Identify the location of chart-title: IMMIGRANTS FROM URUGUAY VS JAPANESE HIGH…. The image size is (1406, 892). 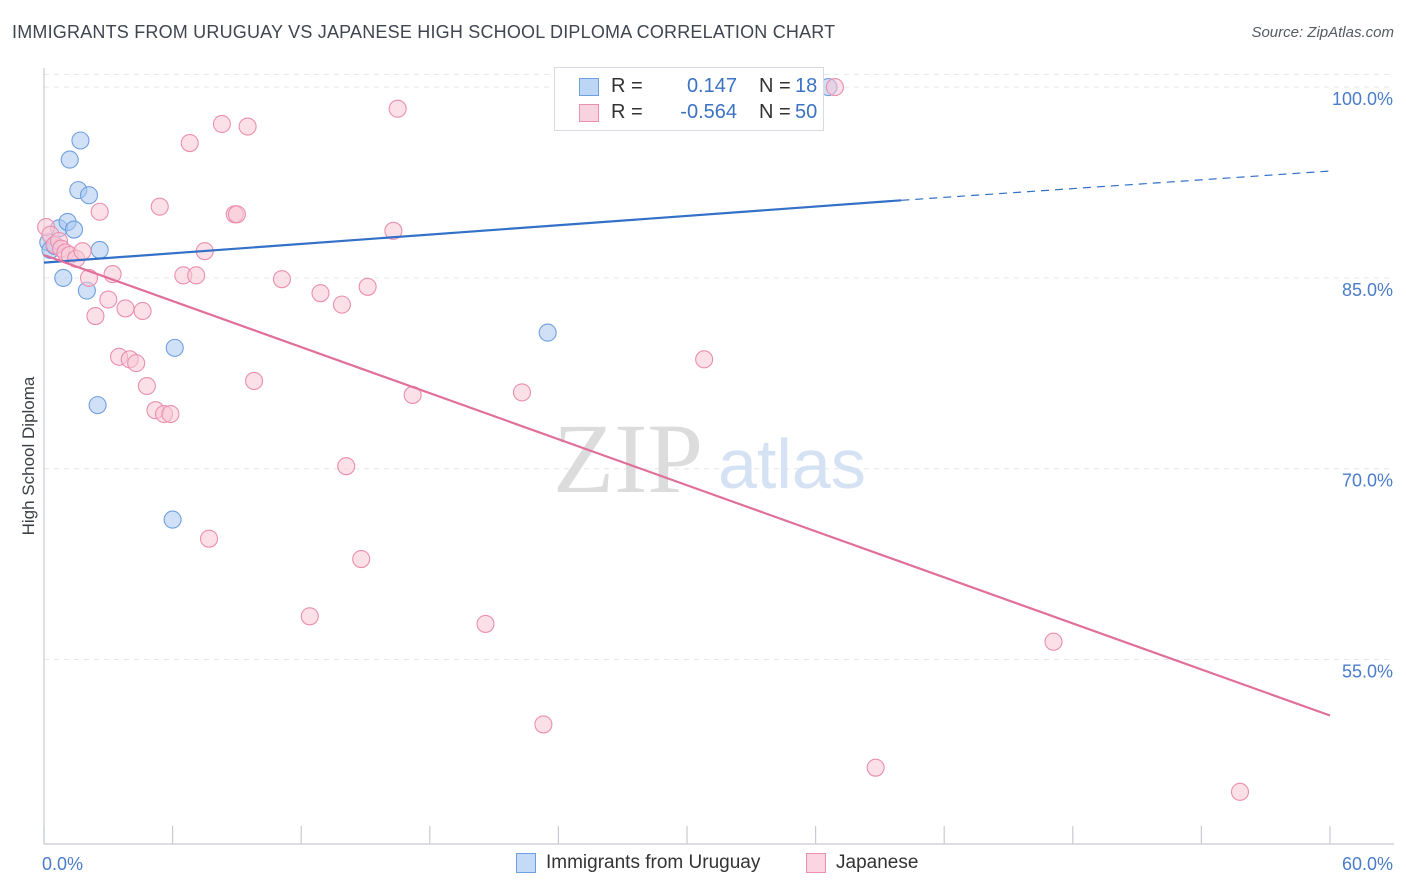
(424, 32).